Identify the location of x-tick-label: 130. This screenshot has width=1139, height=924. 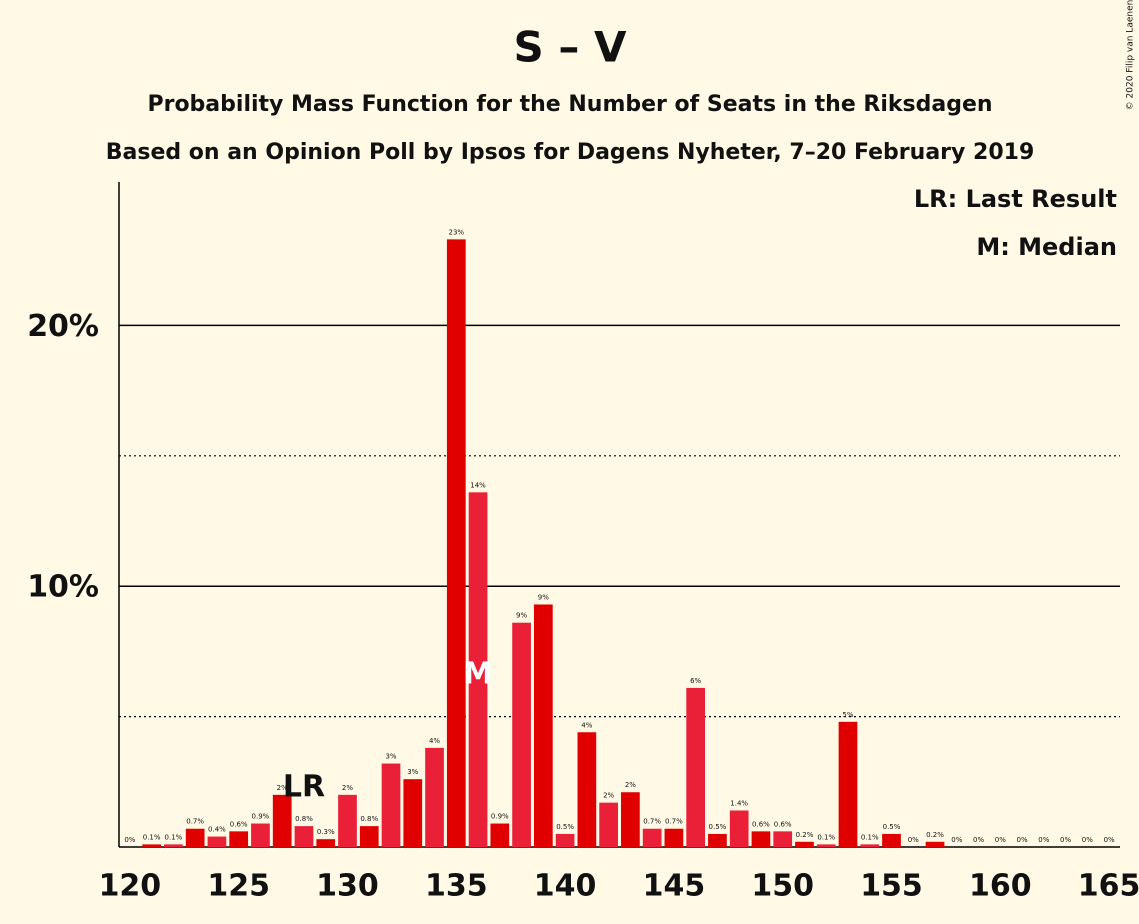
(347, 886).